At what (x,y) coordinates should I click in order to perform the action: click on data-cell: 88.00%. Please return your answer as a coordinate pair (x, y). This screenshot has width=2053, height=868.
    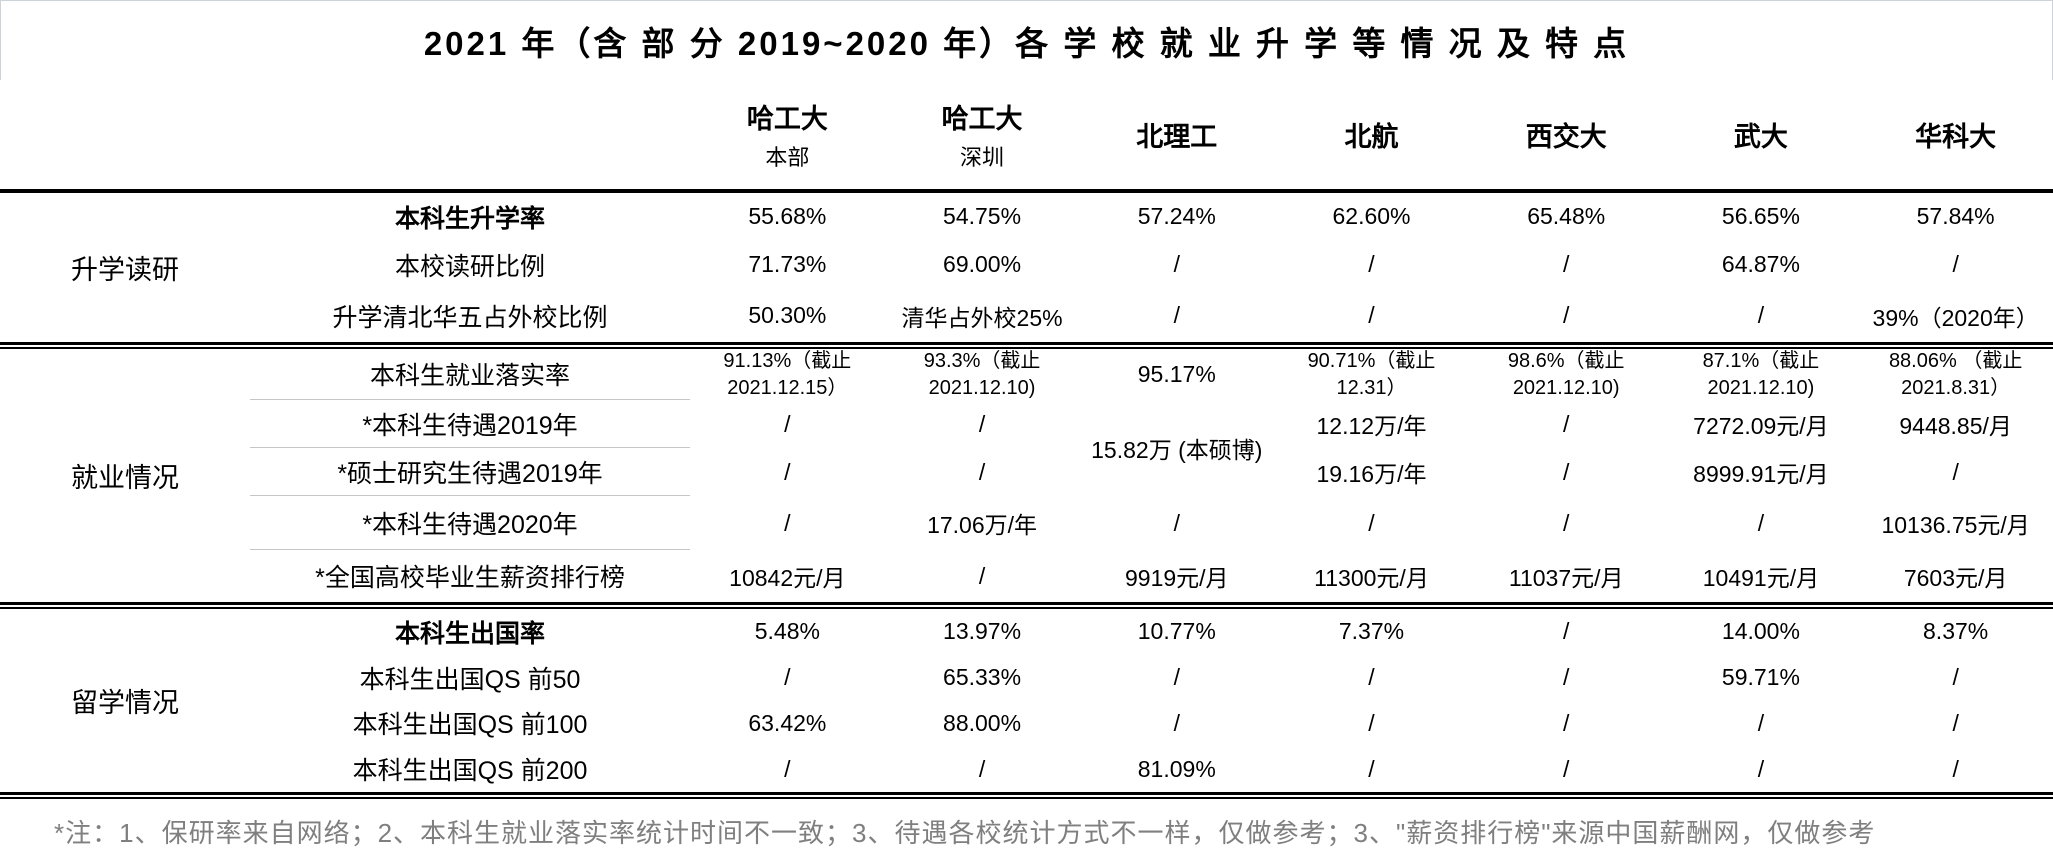
    Looking at the image, I should click on (982, 722).